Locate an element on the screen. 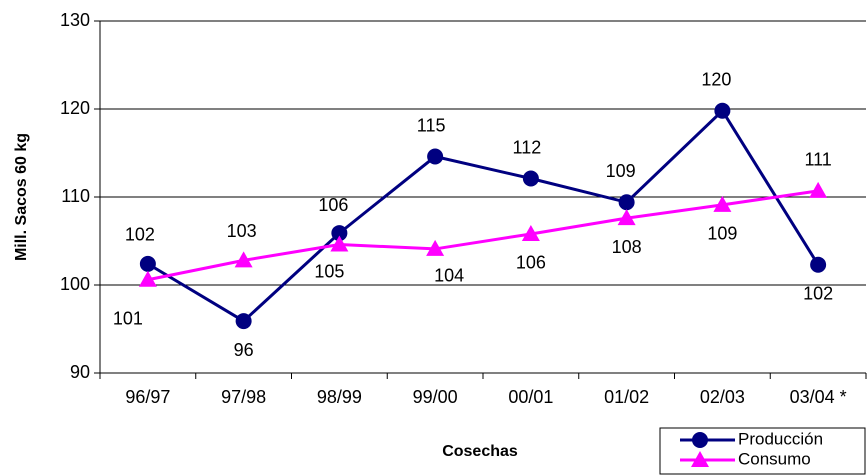 The height and width of the screenshot is (475, 867). x-axis-title: Cosechas is located at coordinates (480, 451).